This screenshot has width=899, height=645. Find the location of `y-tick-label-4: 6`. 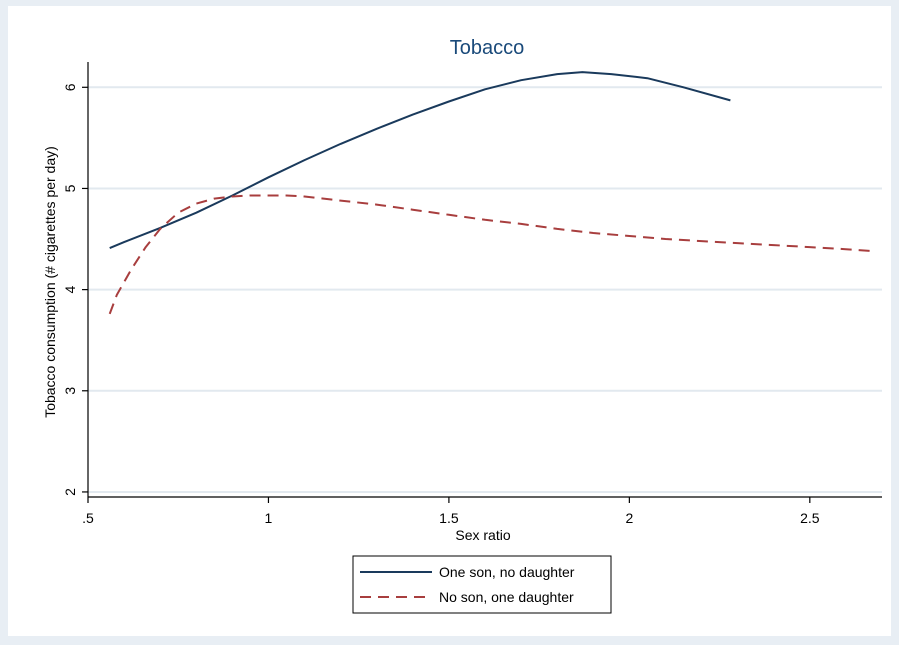

y-tick-label-4: 6 is located at coordinates (70, 87).